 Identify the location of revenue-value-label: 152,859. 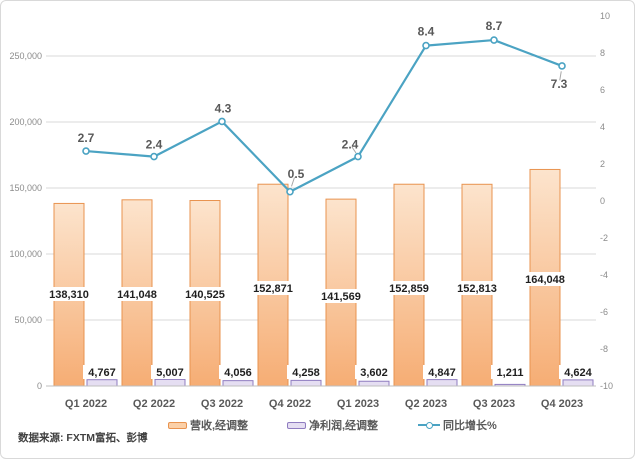
(409, 289).